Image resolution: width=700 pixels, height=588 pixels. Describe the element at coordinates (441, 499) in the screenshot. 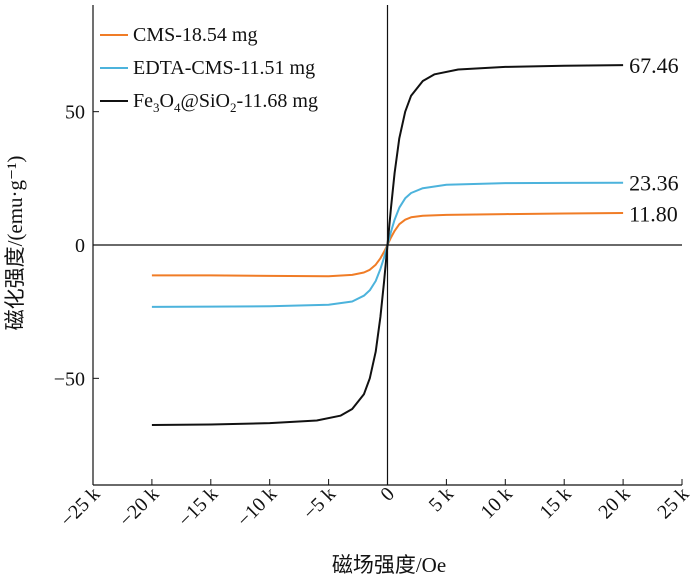

I see `x-tick-label: 5 k` at that location.